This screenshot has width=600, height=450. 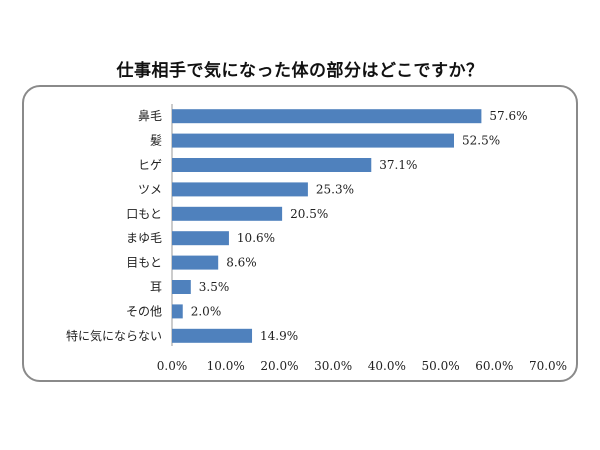 What do you see at coordinates (279, 336) in the screenshot?
I see `bar-value-label: 14.9%` at bounding box center [279, 336].